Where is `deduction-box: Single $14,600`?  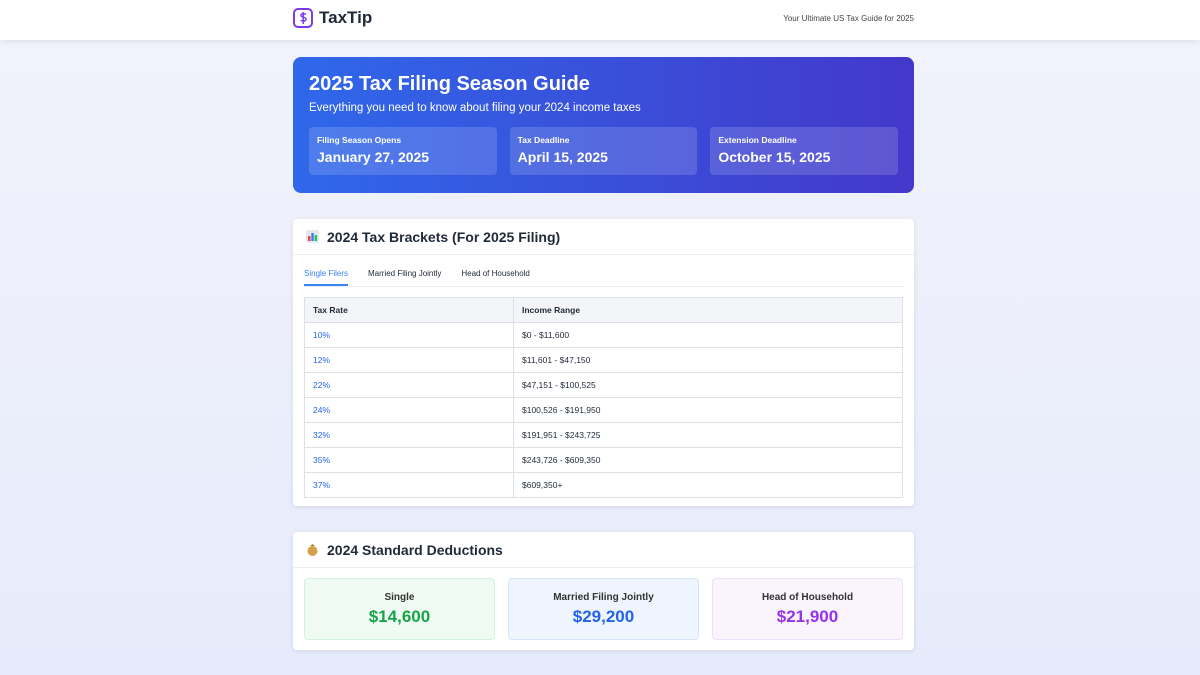 deduction-box: Single $14,600 is located at coordinates (399, 609).